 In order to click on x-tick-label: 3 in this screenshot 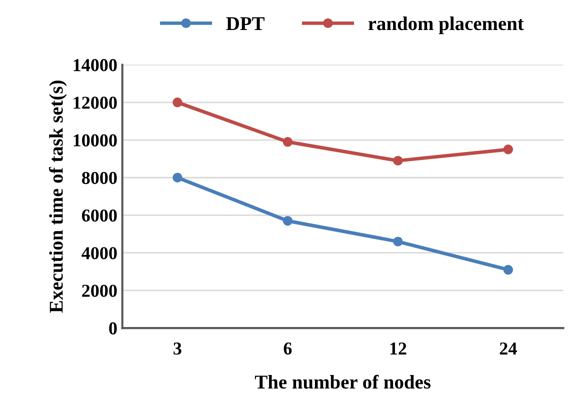, I will do `click(178, 348)`.